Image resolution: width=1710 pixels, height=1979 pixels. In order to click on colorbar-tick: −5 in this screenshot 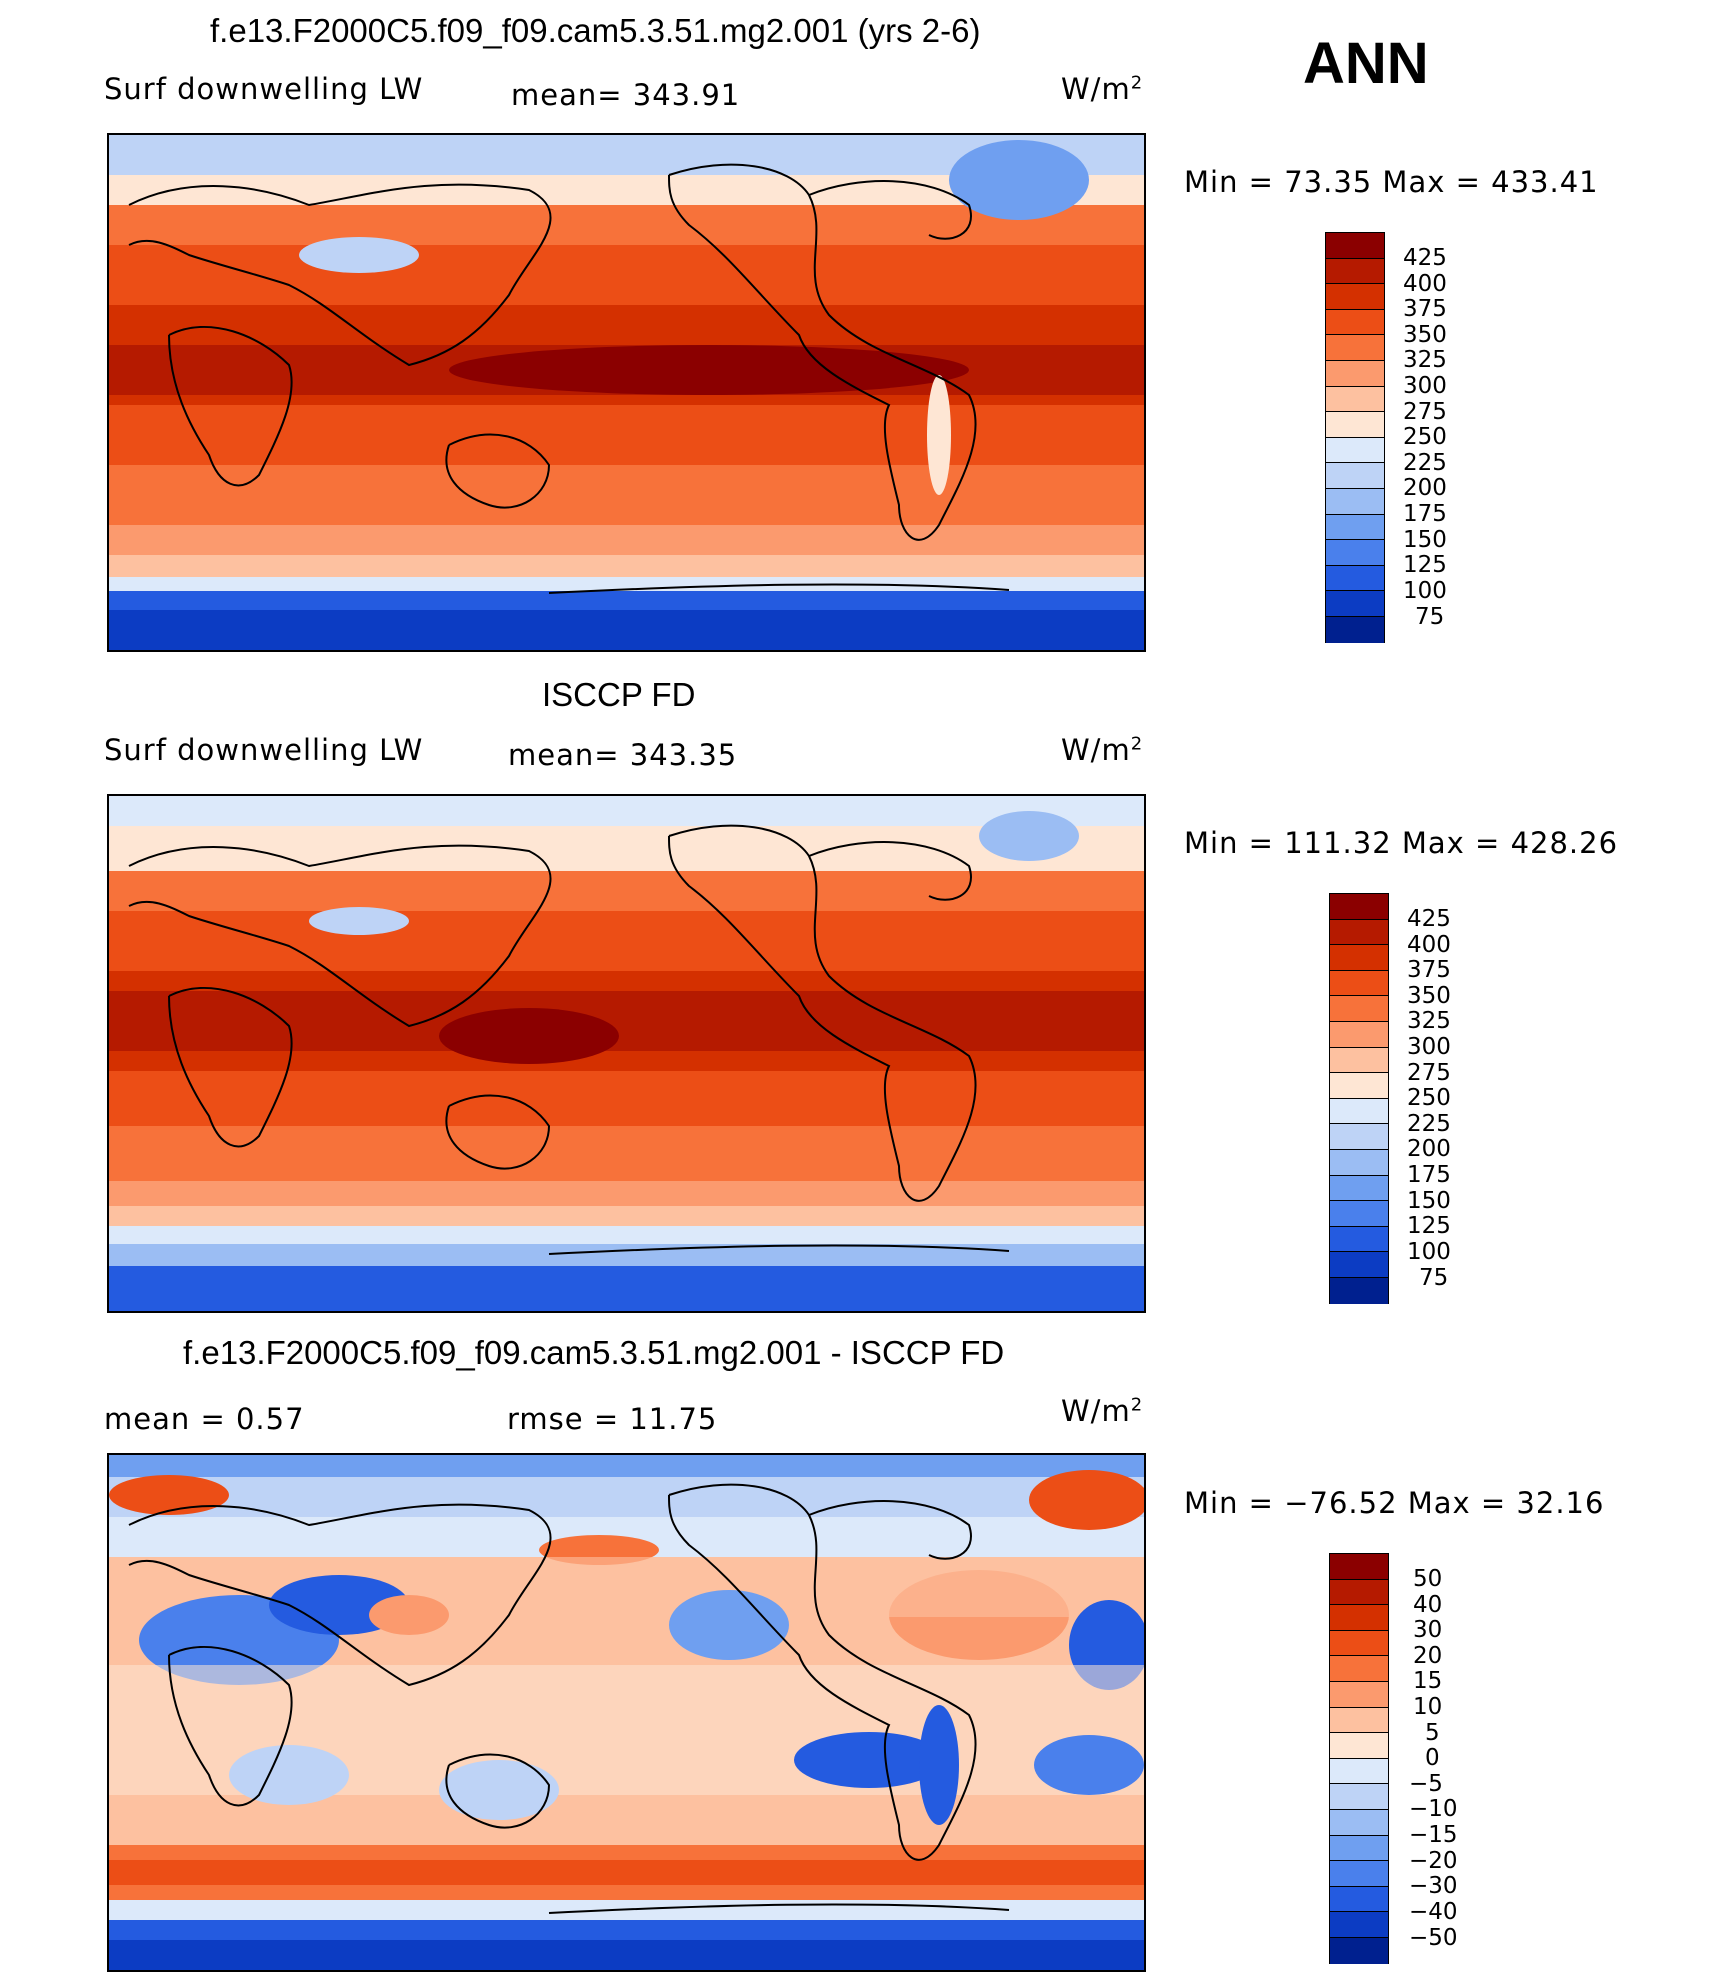, I will do `click(1426, 1784)`.